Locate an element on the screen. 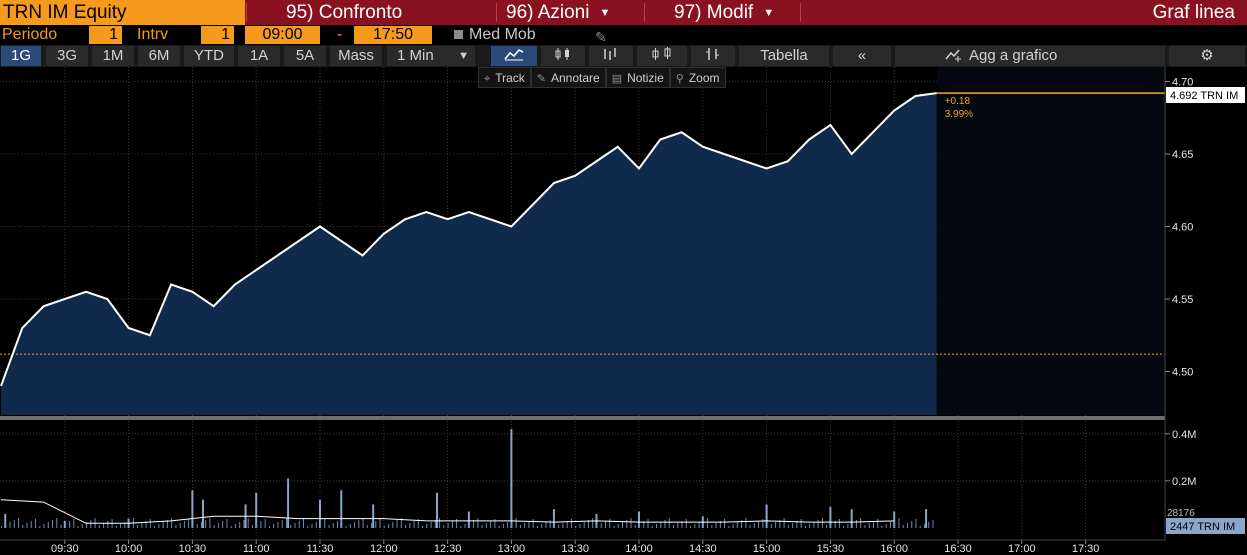 This screenshot has width=1247, height=555. notizie-label: Notizie is located at coordinates (645, 78).